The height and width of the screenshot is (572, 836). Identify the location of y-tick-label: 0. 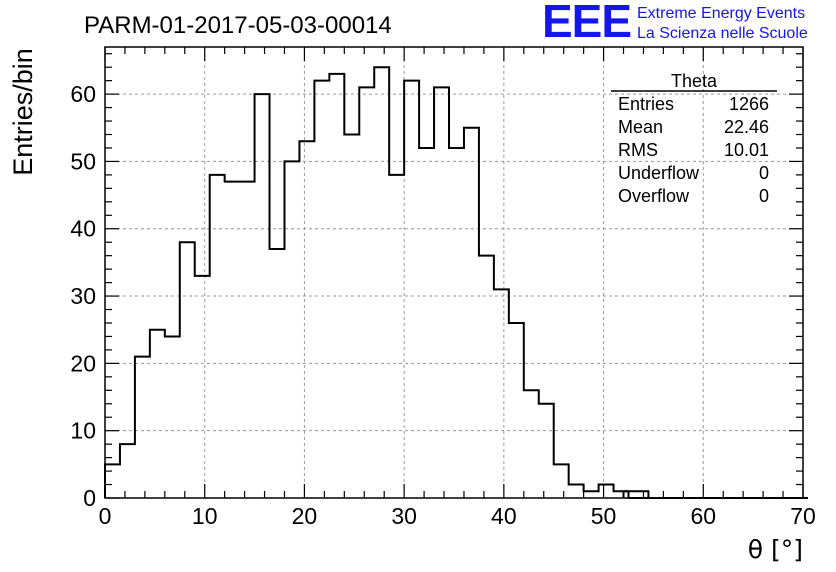
(89, 498).